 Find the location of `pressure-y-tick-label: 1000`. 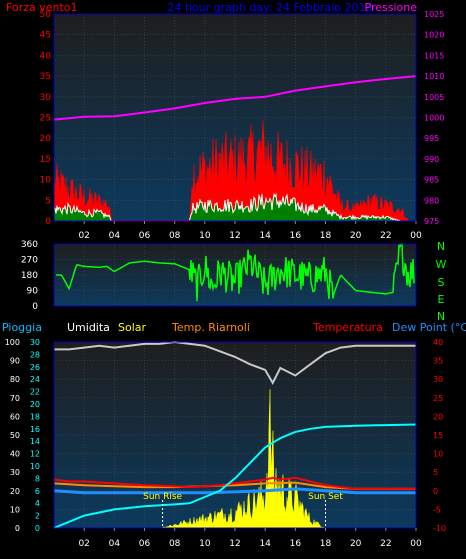

pressure-y-tick-label: 1000 is located at coordinates (434, 118).